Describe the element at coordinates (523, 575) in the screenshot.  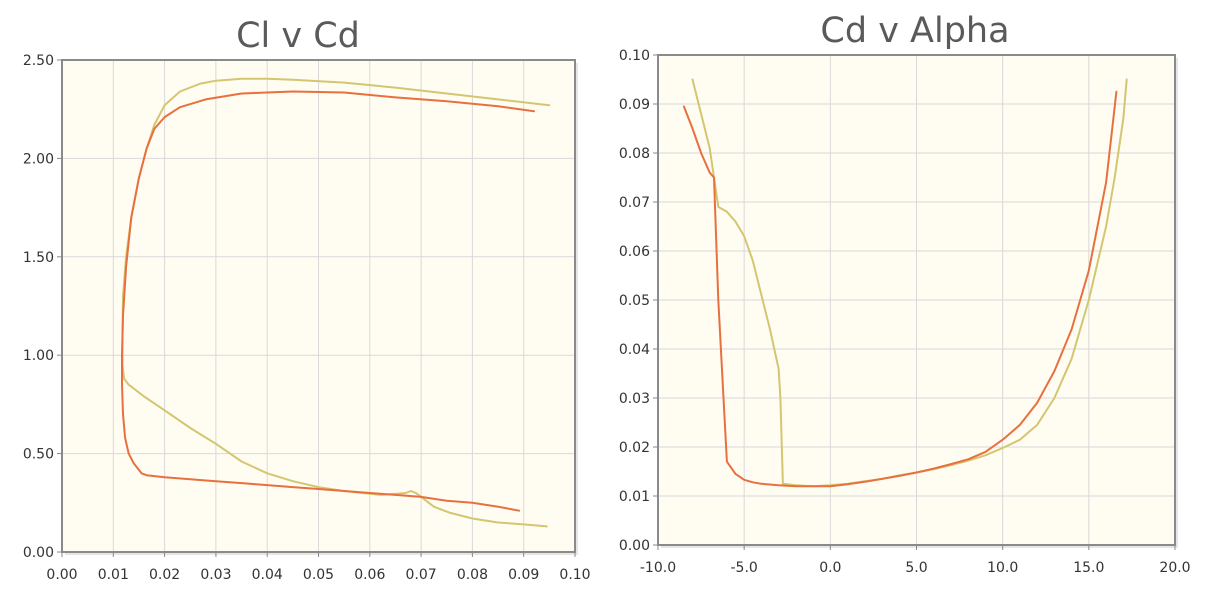
I see `x-tick-label: 0.09` at that location.